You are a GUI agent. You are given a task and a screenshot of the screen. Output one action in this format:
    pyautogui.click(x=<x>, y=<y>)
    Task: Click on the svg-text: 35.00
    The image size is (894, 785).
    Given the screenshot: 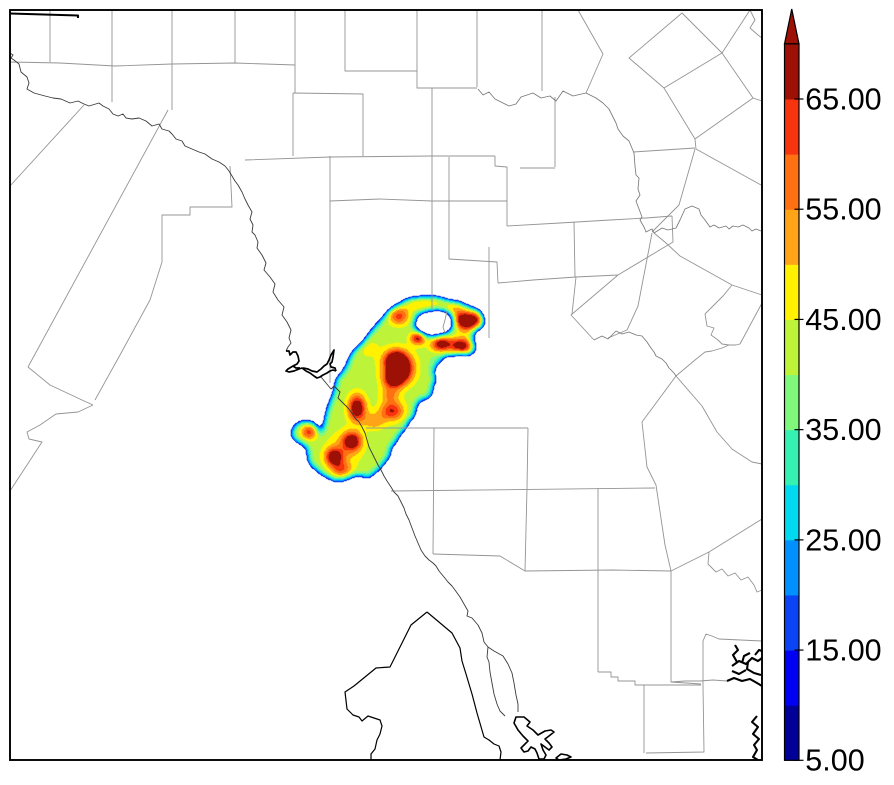 What is the action you would take?
    pyautogui.click(x=843, y=430)
    